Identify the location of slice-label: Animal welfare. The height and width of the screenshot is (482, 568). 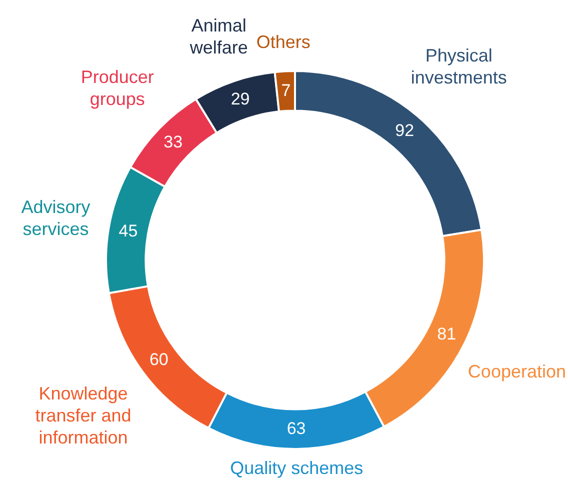
(218, 36).